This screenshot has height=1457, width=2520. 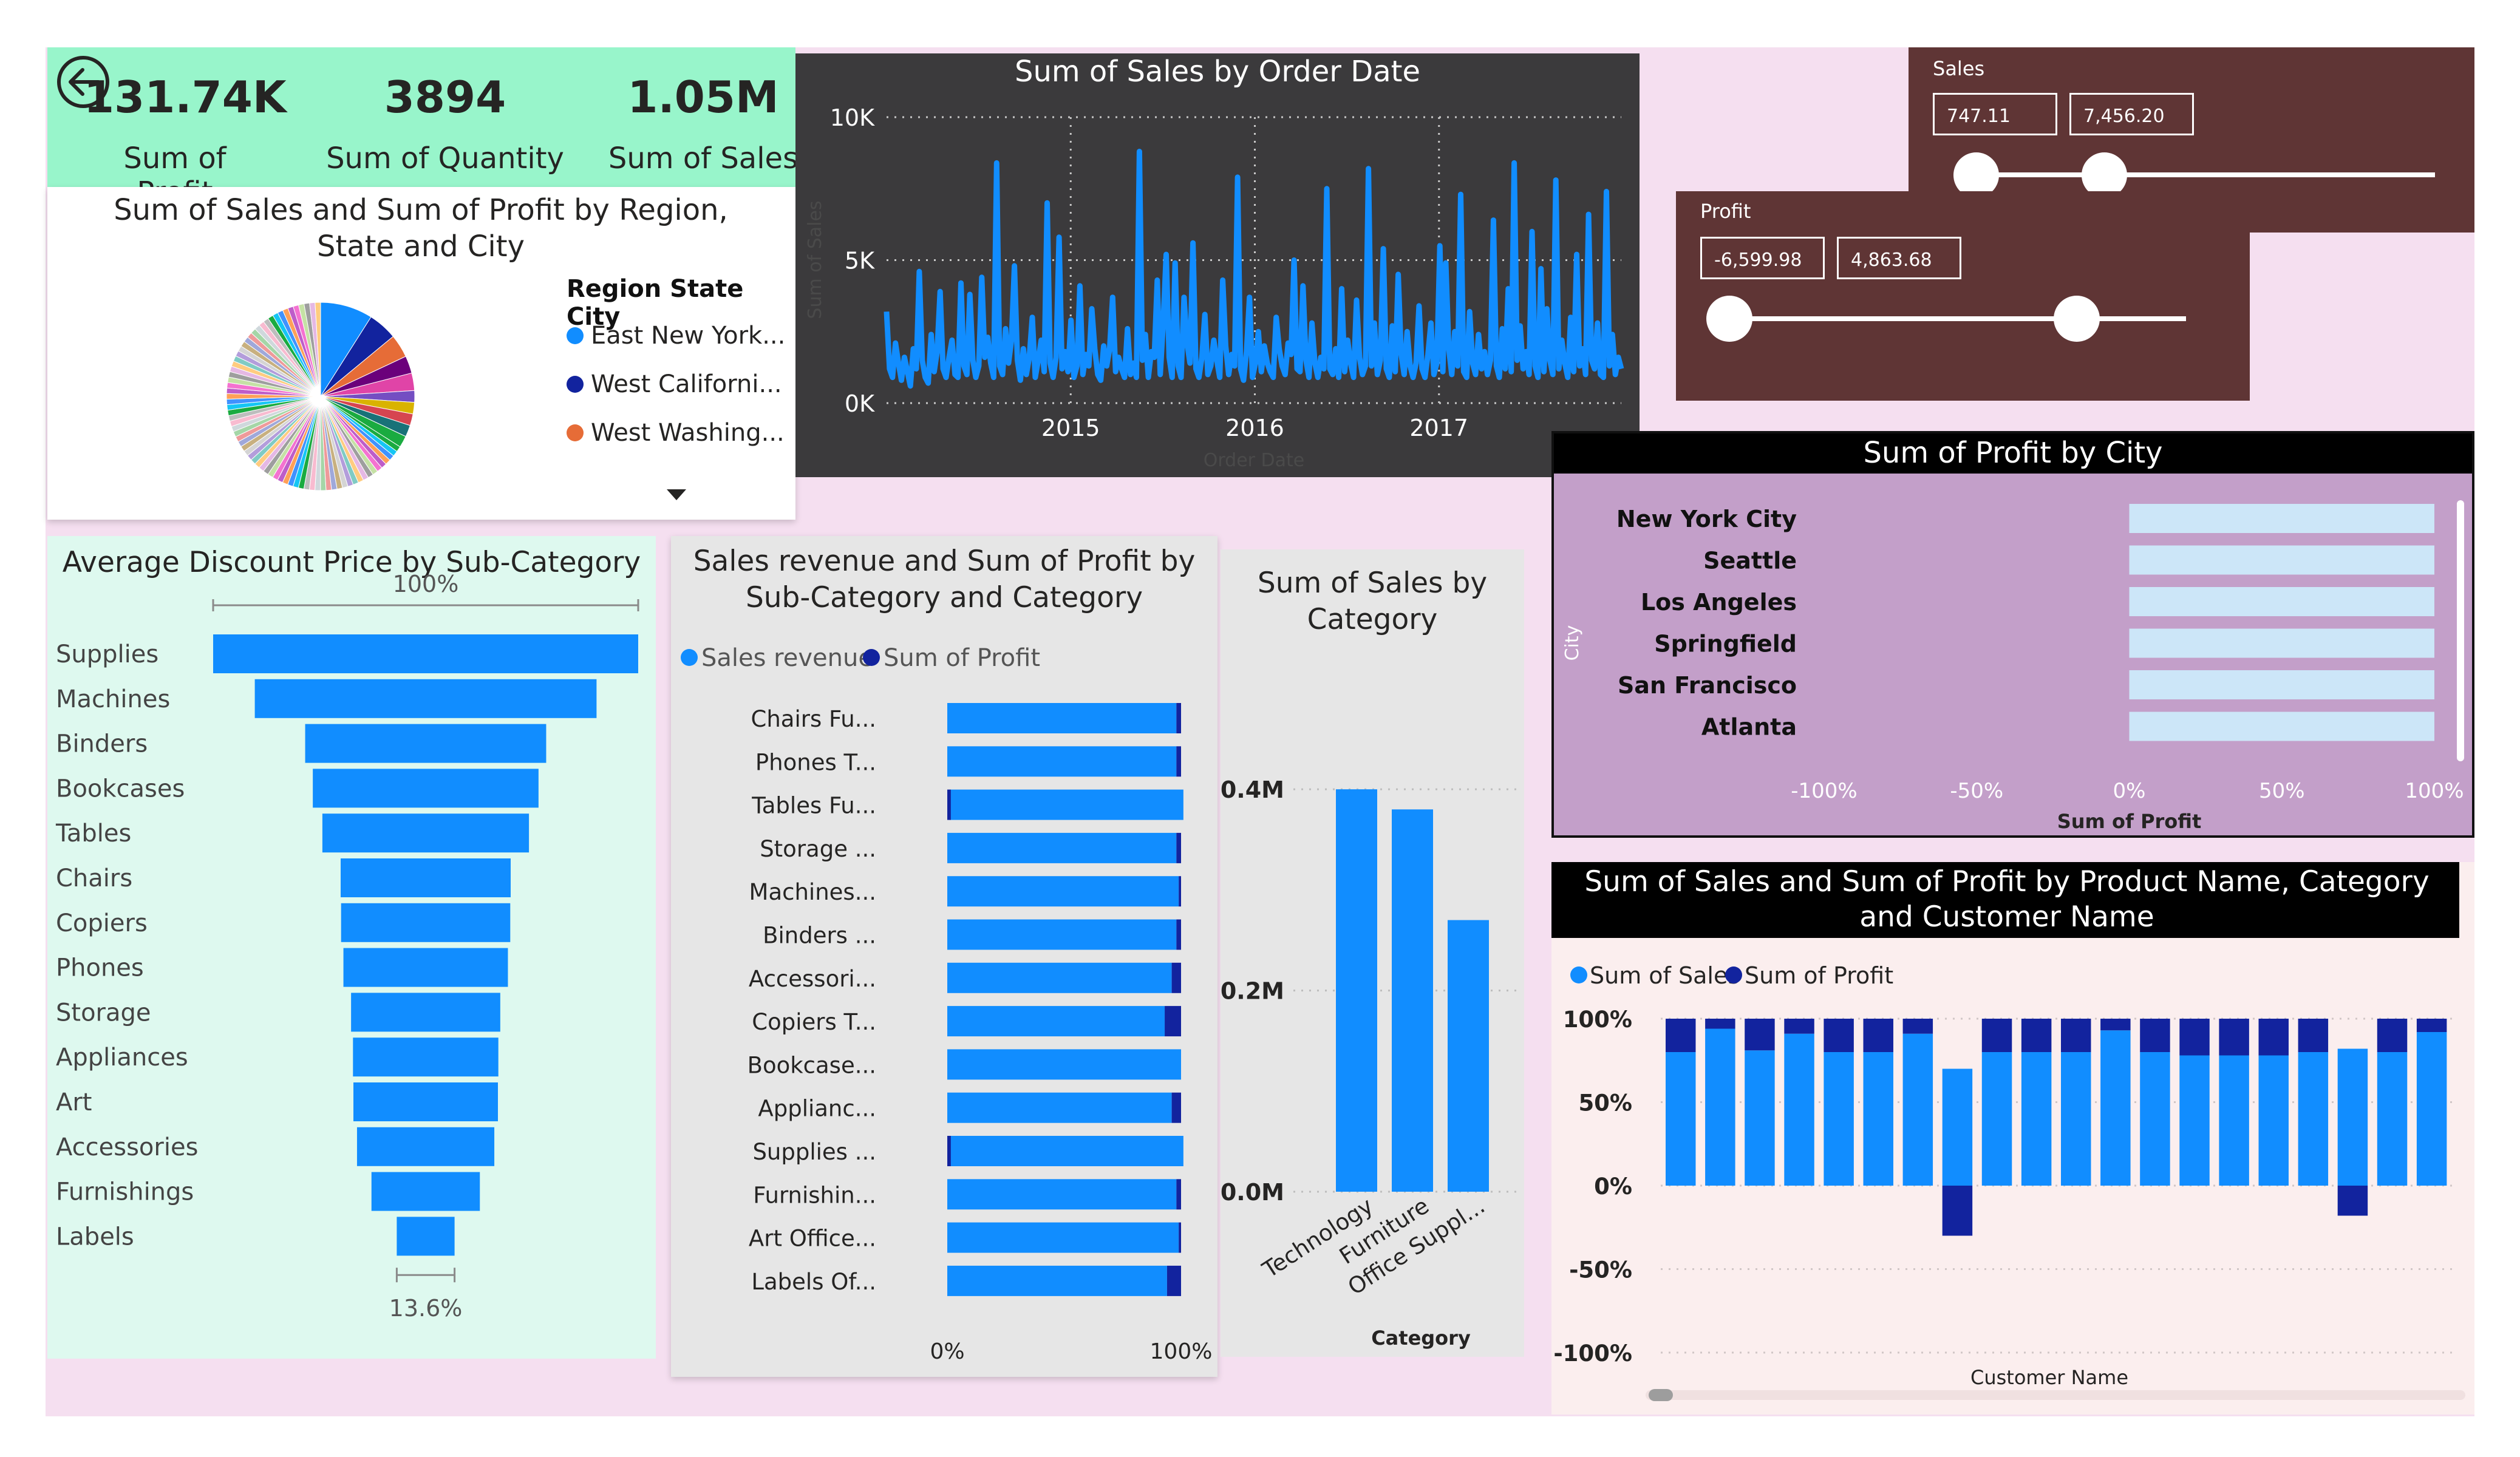 What do you see at coordinates (426, 584) in the screenshot?
I see `funnel-top-label: 100%` at bounding box center [426, 584].